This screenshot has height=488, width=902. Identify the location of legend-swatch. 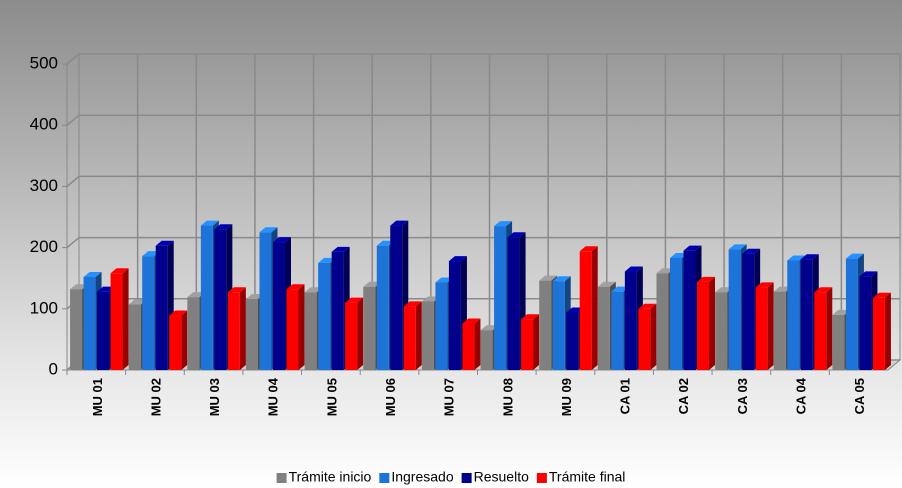
(466, 478).